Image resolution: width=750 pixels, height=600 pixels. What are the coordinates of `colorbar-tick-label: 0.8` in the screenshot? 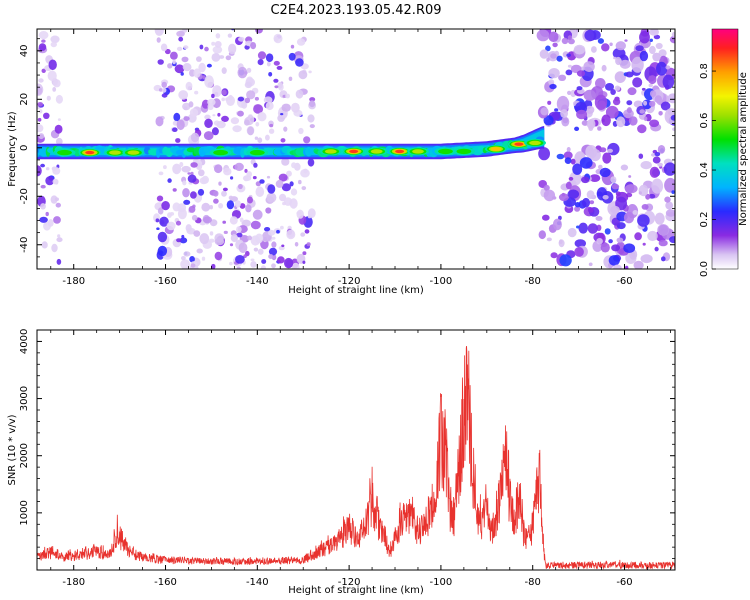 It's located at (704, 71).